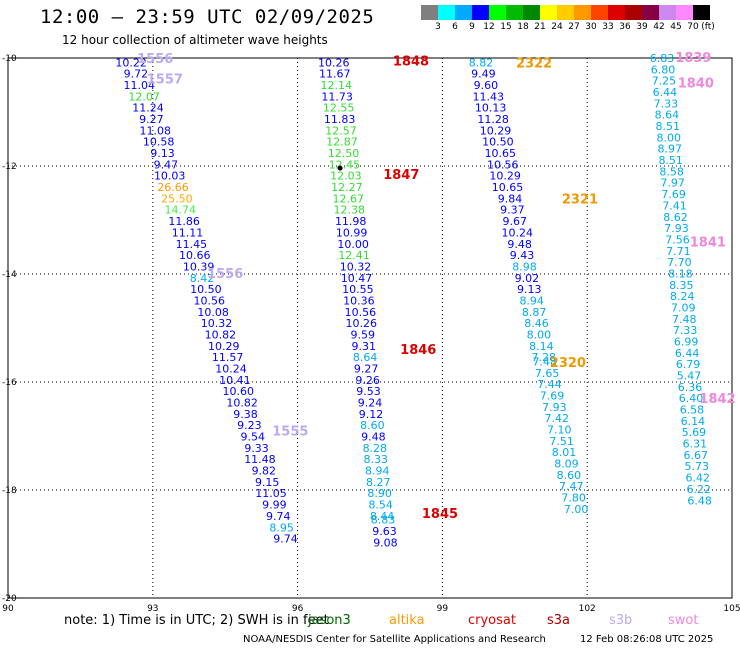  Describe the element at coordinates (131, 62) in the screenshot. I see `wave-height-value: 10.22` at that location.